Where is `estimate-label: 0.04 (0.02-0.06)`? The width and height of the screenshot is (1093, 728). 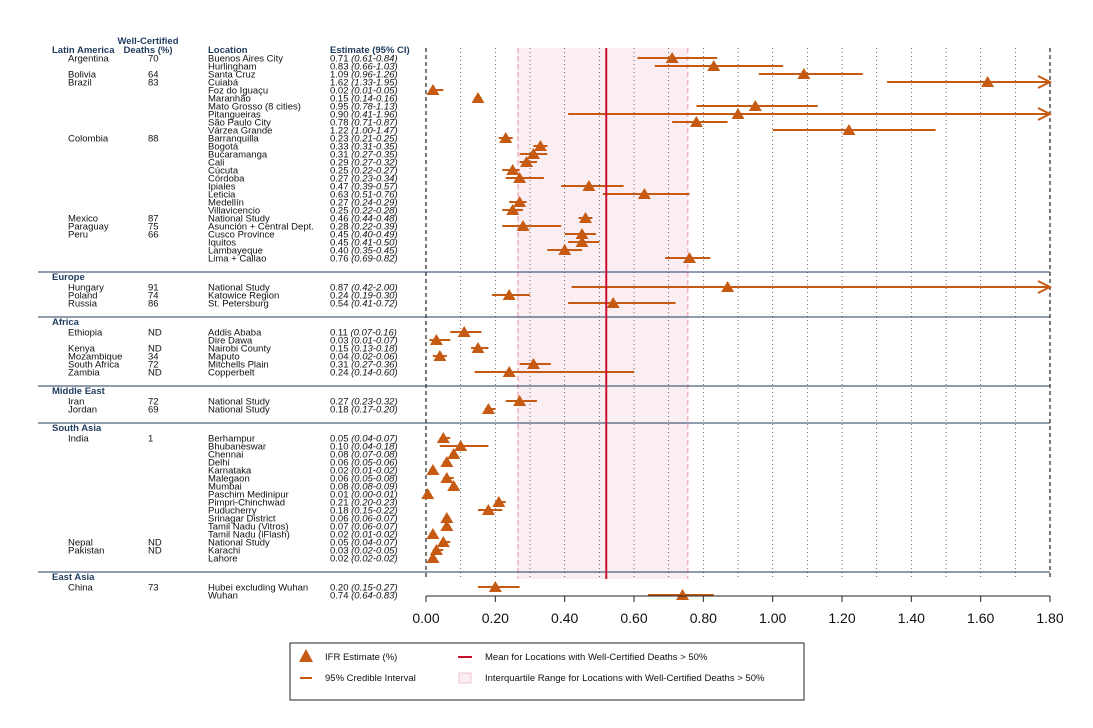 estimate-label: 0.04 (0.02-0.06) is located at coordinates (364, 356).